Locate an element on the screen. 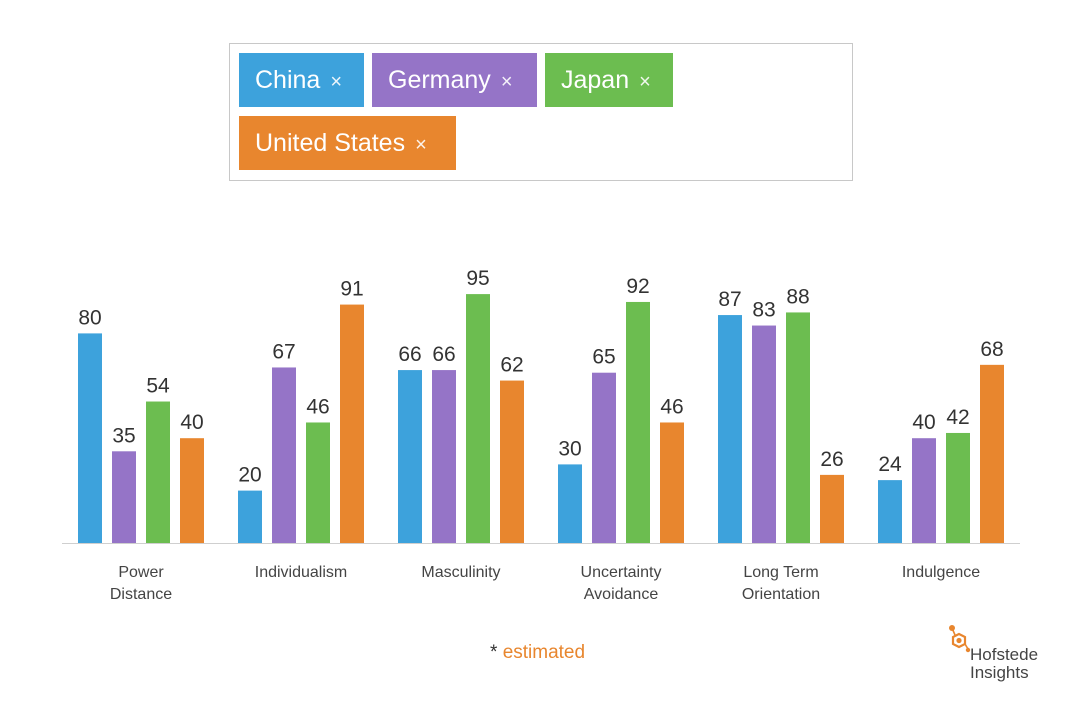 This screenshot has width=1080, height=714. data-label: 67 is located at coordinates (283, 351).